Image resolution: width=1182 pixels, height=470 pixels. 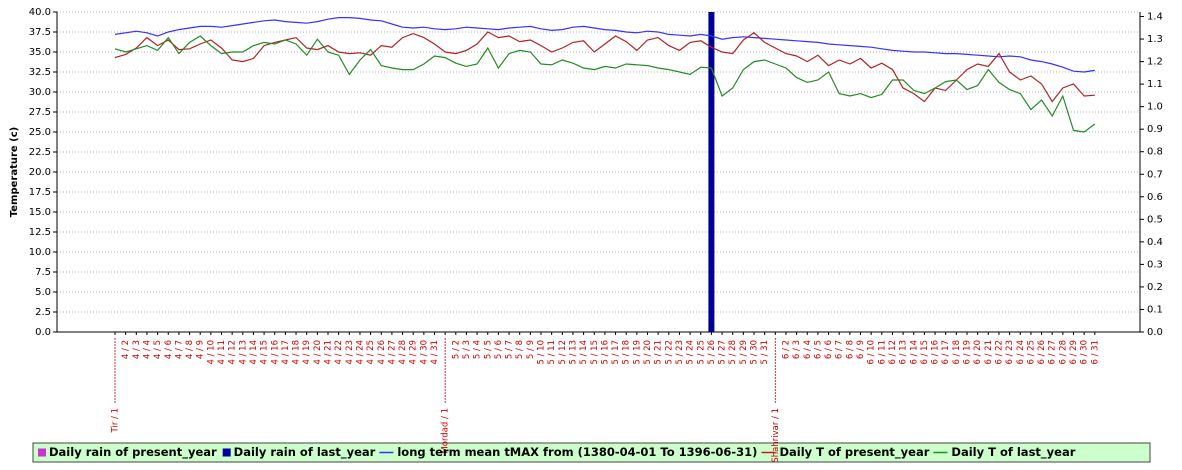 What do you see at coordinates (371, 352) in the screenshot?
I see `x-tick-label: 4 / 25` at bounding box center [371, 352].